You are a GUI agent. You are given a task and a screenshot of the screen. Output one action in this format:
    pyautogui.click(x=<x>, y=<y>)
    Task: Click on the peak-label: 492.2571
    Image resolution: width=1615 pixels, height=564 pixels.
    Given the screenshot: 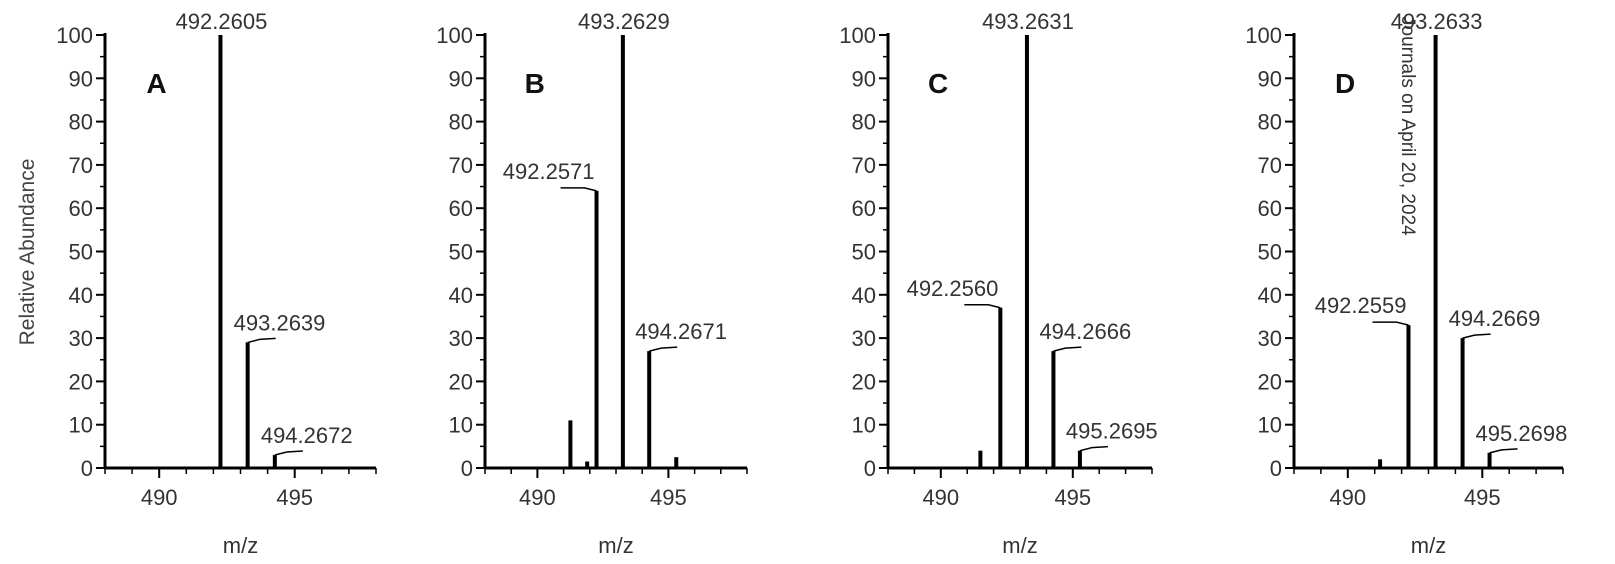 What is the action you would take?
    pyautogui.click(x=549, y=171)
    